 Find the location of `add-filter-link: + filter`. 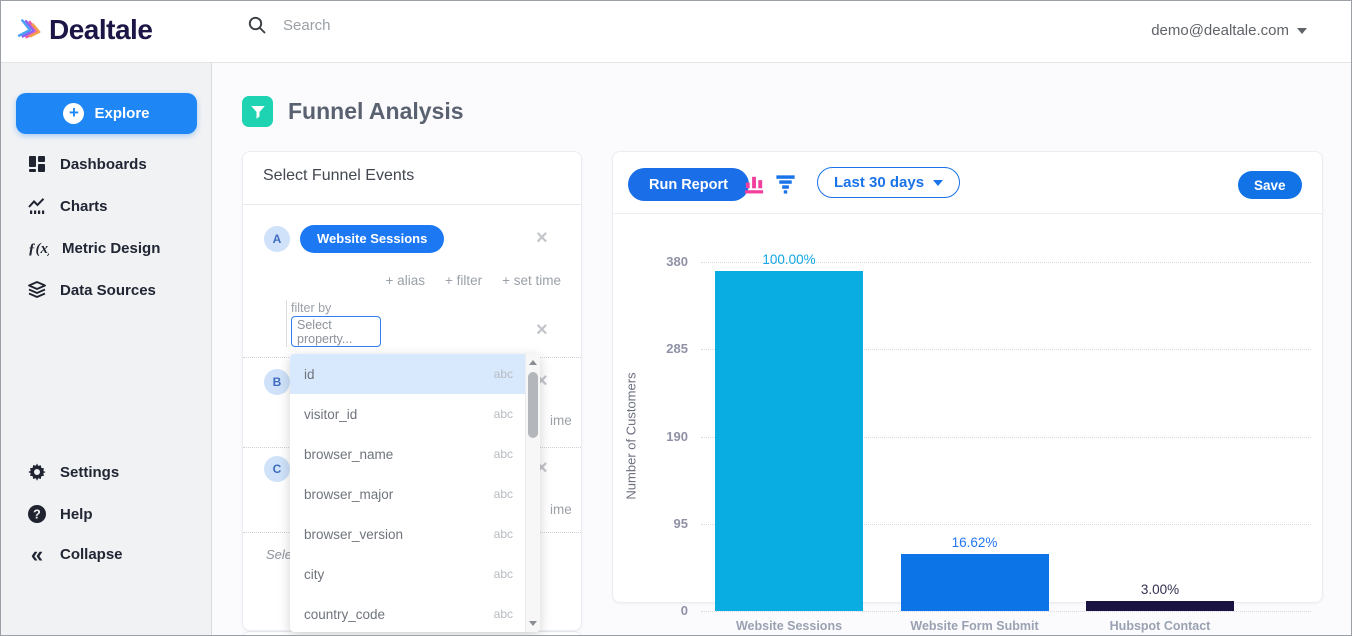

add-filter-link: + filter is located at coordinates (463, 280).